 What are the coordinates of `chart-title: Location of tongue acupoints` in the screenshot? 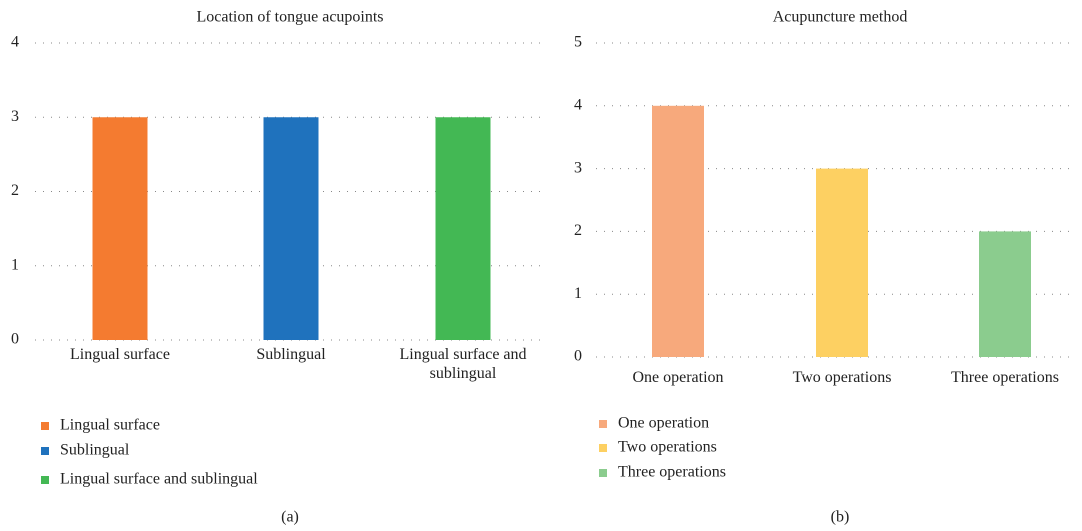 It's located at (289, 17).